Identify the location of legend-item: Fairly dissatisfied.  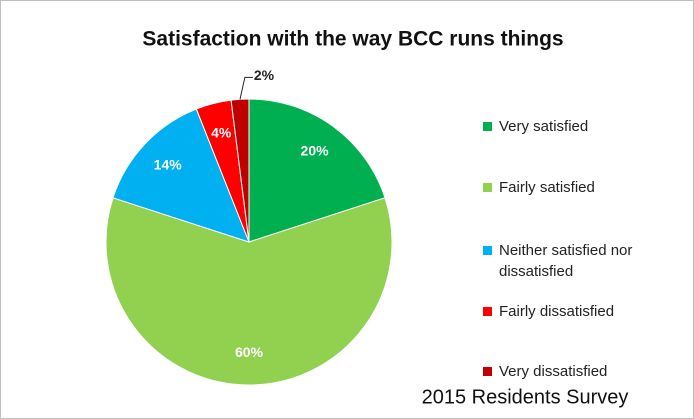
(585, 311).